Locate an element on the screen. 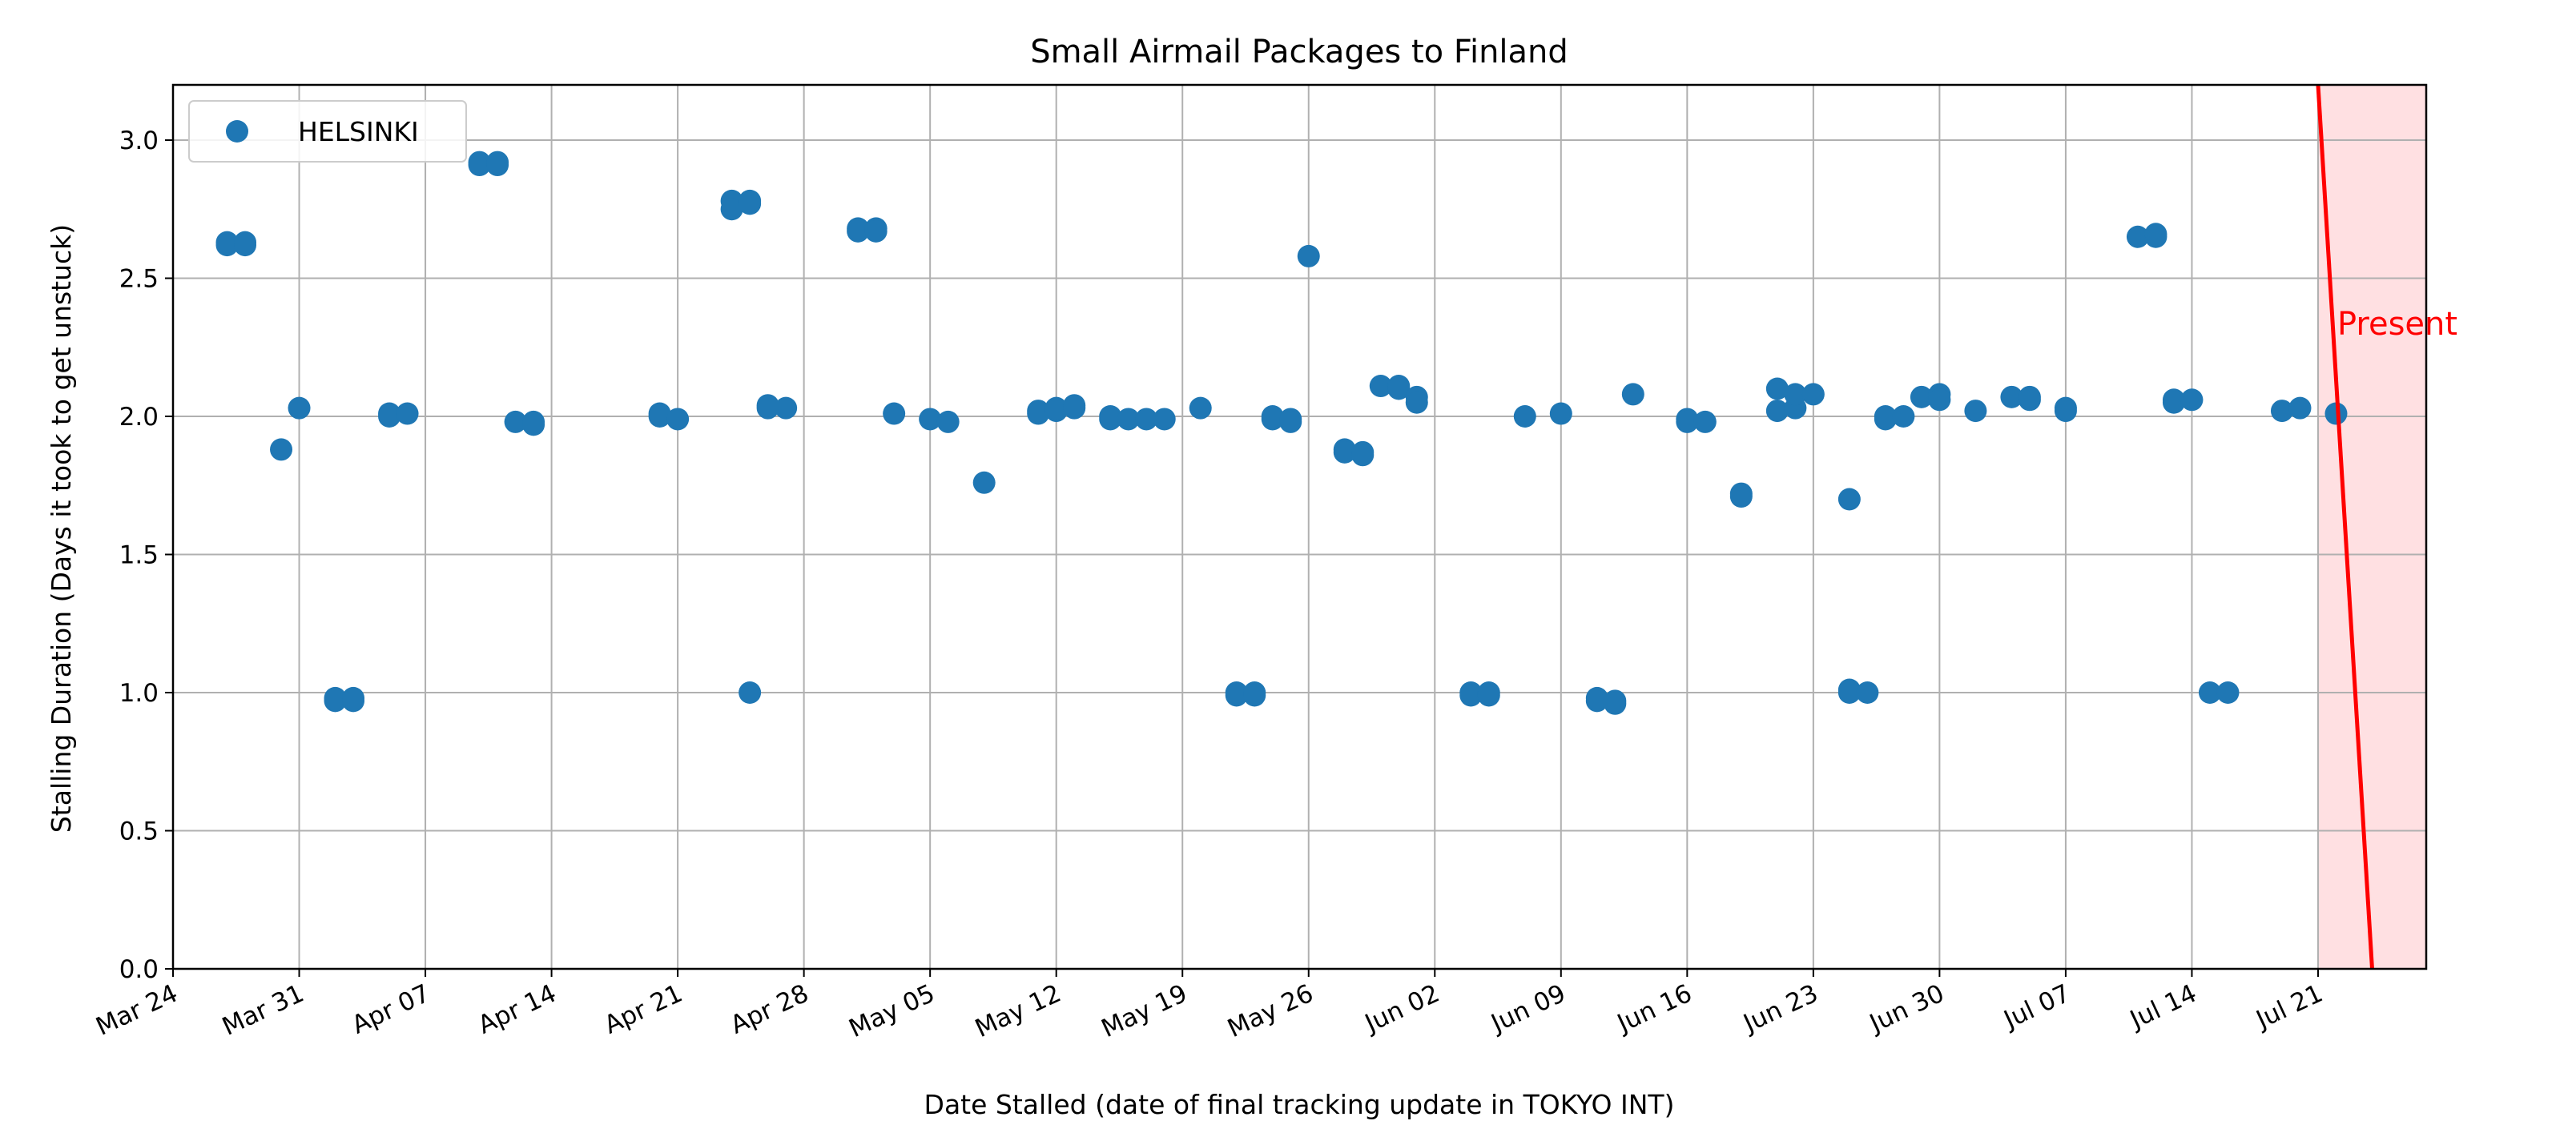 The height and width of the screenshot is (1145, 2576). legend-frame is located at coordinates (328, 131).